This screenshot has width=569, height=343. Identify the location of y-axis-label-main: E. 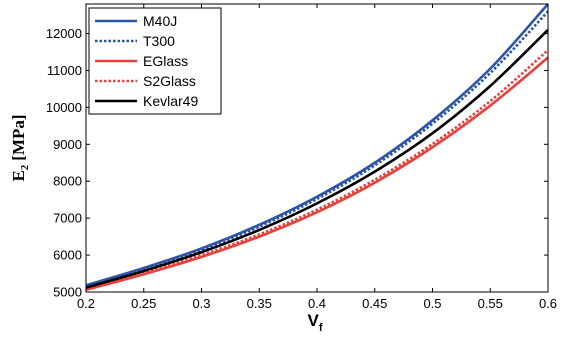
(18, 175).